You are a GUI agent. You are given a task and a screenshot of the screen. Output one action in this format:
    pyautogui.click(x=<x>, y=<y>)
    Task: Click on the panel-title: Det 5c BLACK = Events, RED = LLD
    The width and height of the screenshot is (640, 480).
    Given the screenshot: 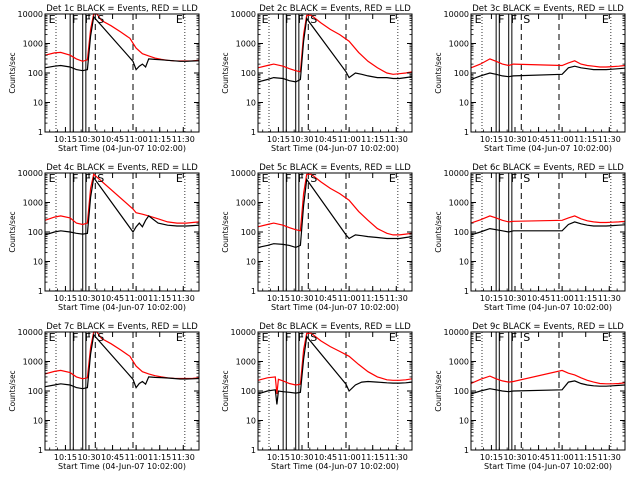 What is the action you would take?
    pyautogui.click(x=335, y=168)
    